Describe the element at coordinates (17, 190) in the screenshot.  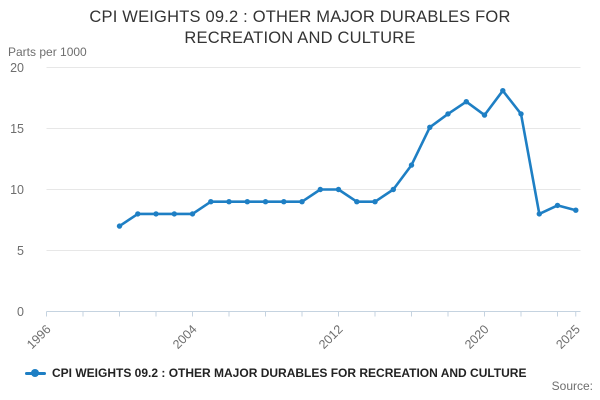
I see `y-axis-tick-label: 10` at that location.